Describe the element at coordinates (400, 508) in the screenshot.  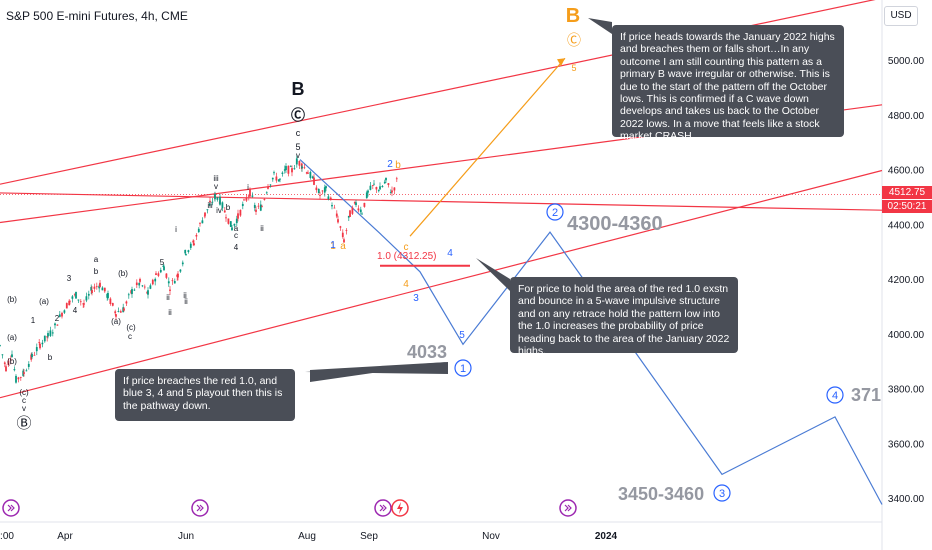
I see `lightning-icon` at that location.